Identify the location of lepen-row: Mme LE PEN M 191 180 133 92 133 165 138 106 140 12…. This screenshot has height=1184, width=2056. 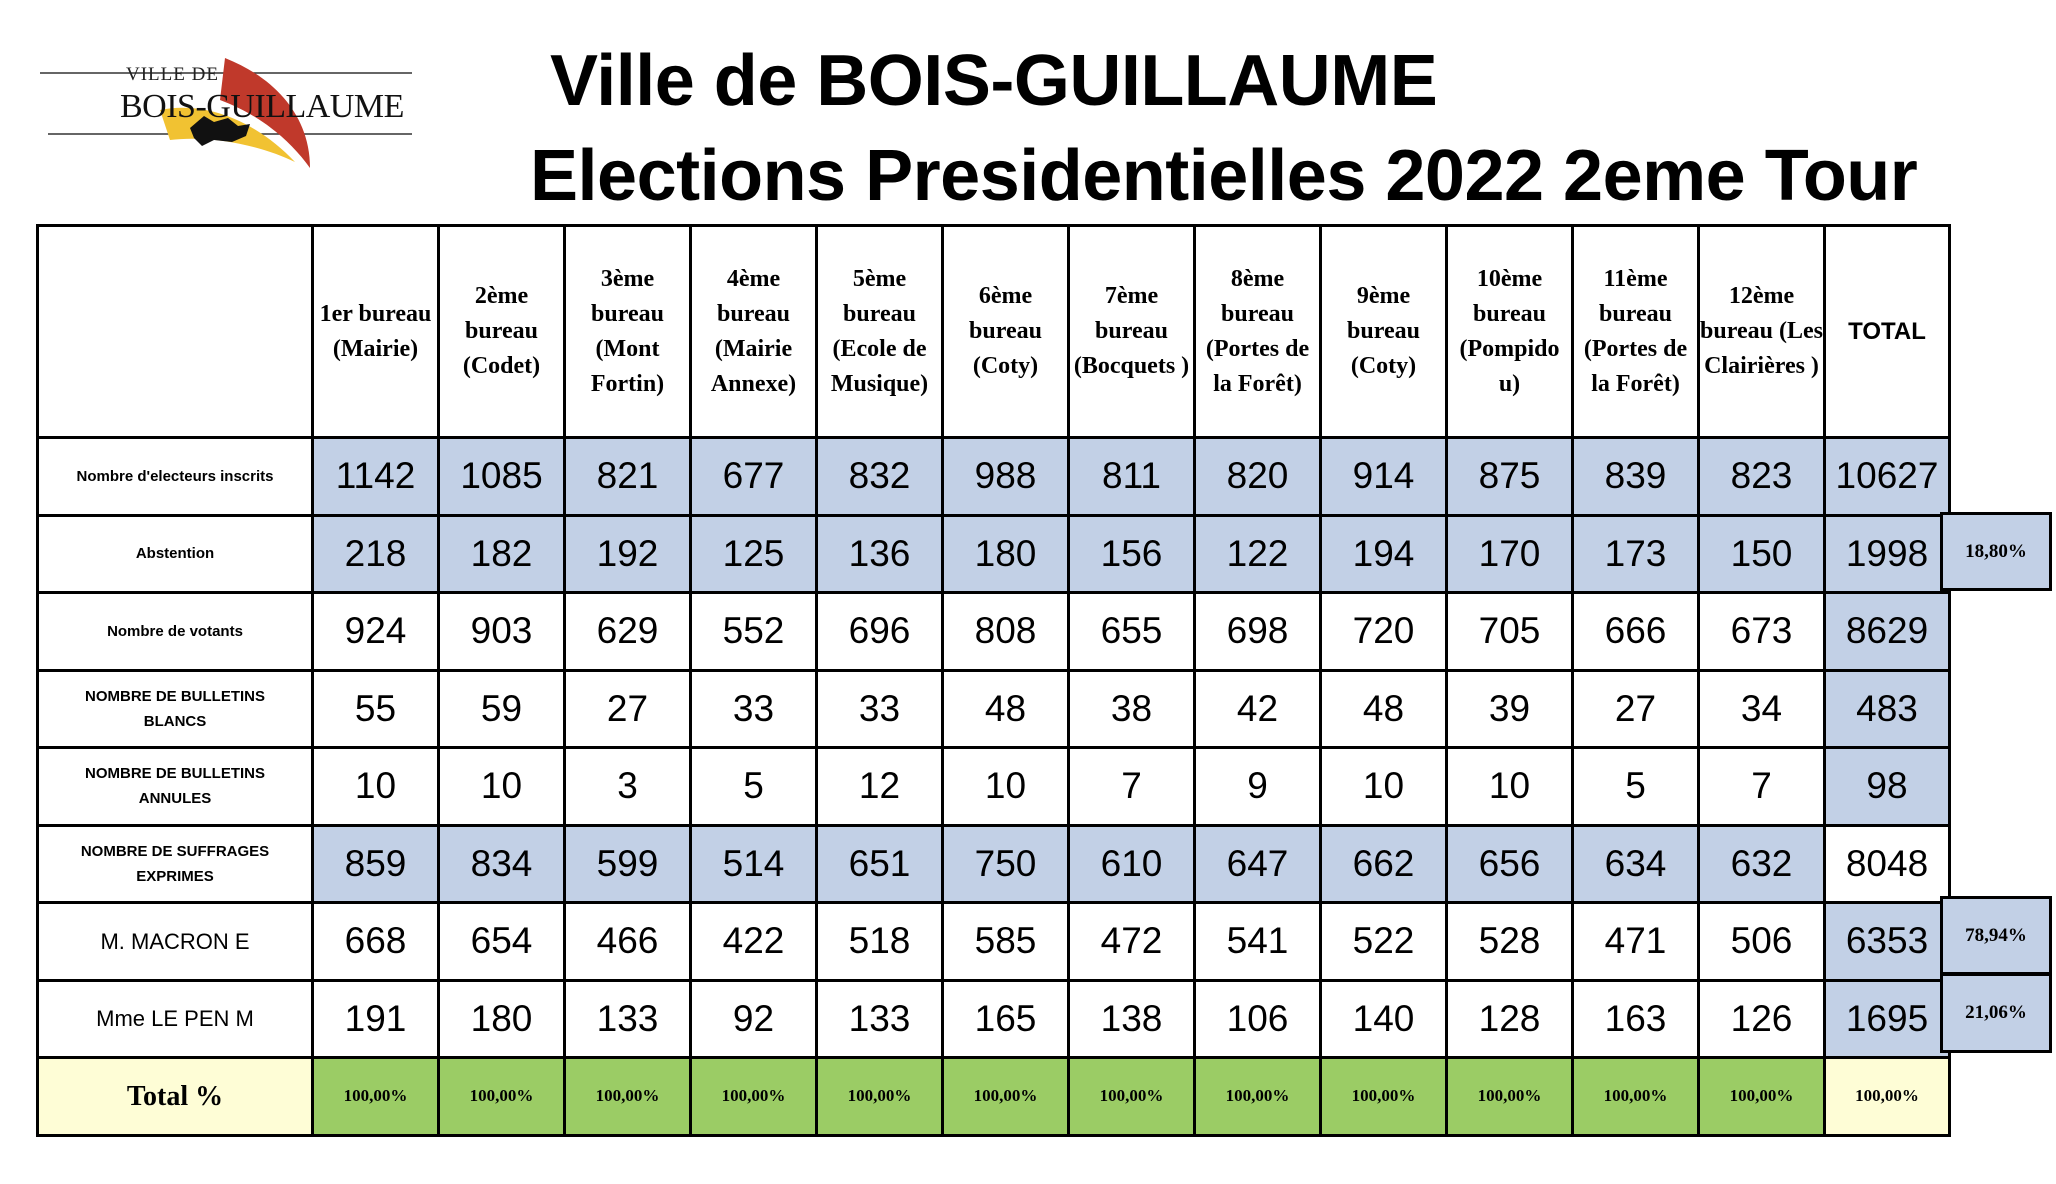
(993, 1018).